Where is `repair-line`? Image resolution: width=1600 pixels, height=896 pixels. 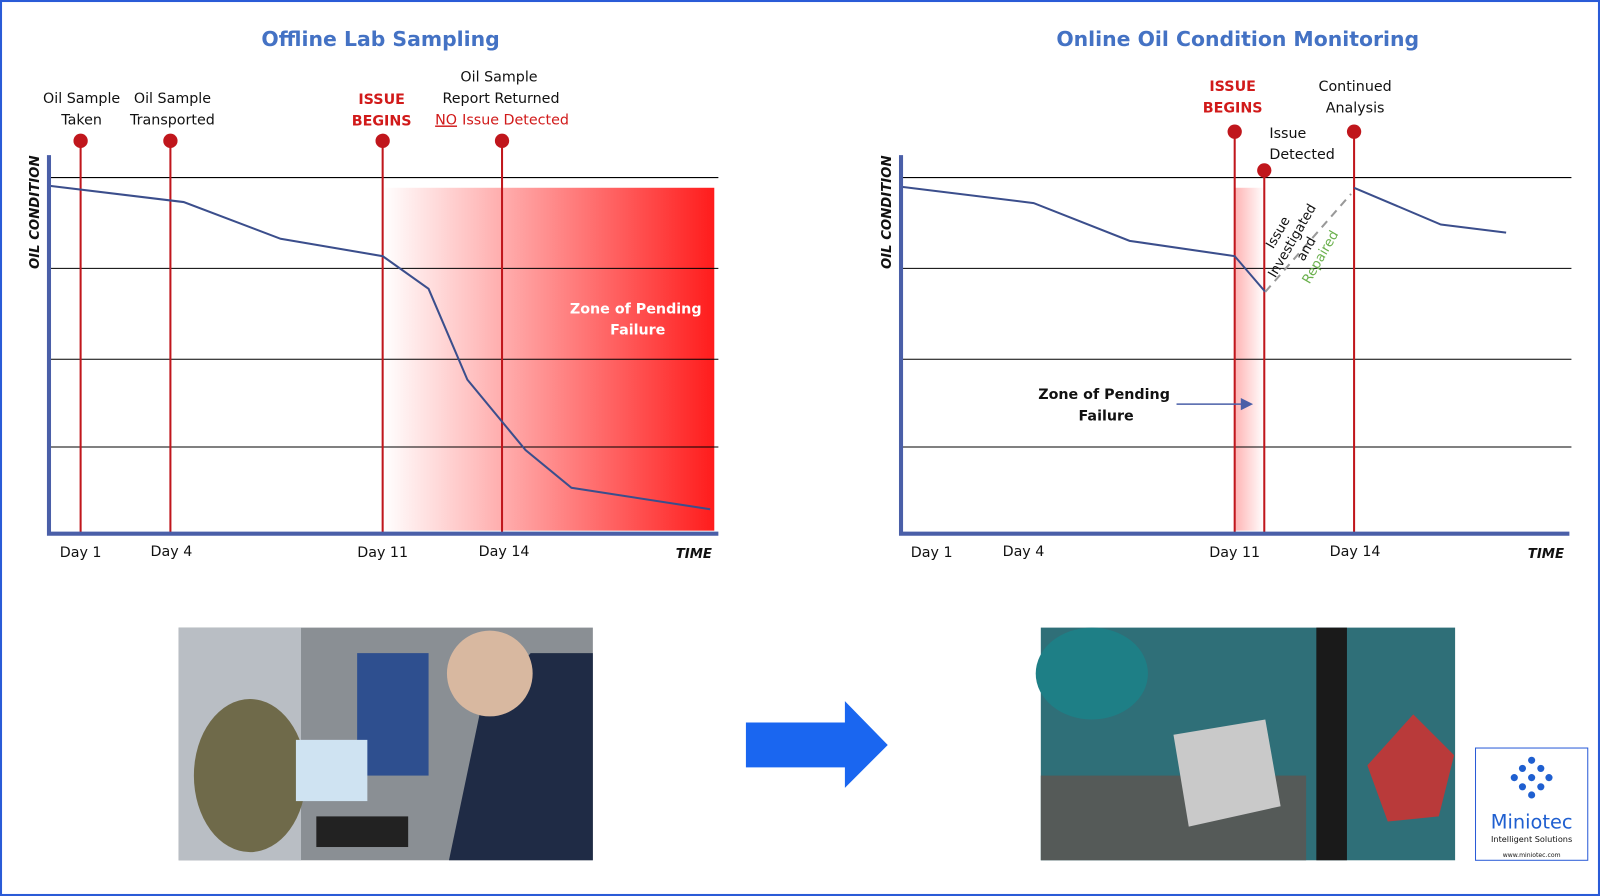
repair-line is located at coordinates (1308, 243).